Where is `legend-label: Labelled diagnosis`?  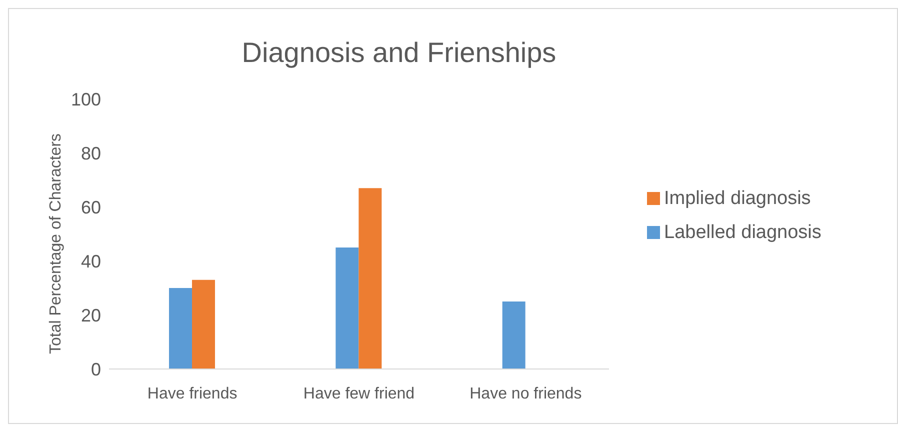 legend-label: Labelled diagnosis is located at coordinates (743, 232).